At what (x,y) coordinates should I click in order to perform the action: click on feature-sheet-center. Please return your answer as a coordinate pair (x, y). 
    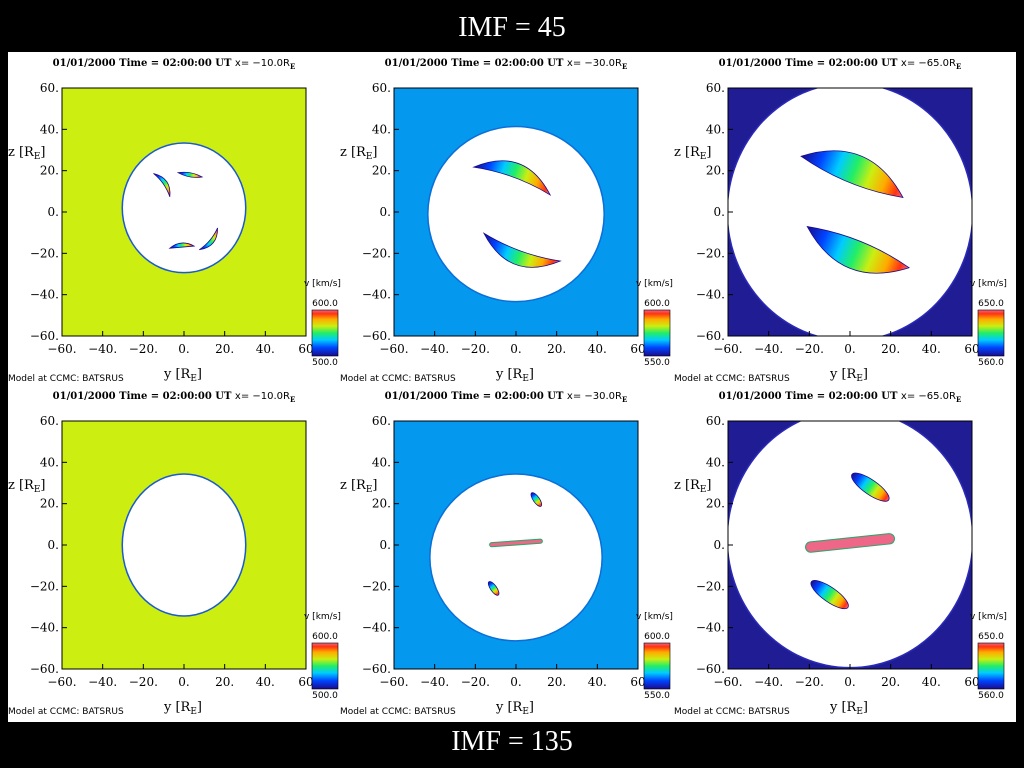
    Looking at the image, I should click on (516, 543).